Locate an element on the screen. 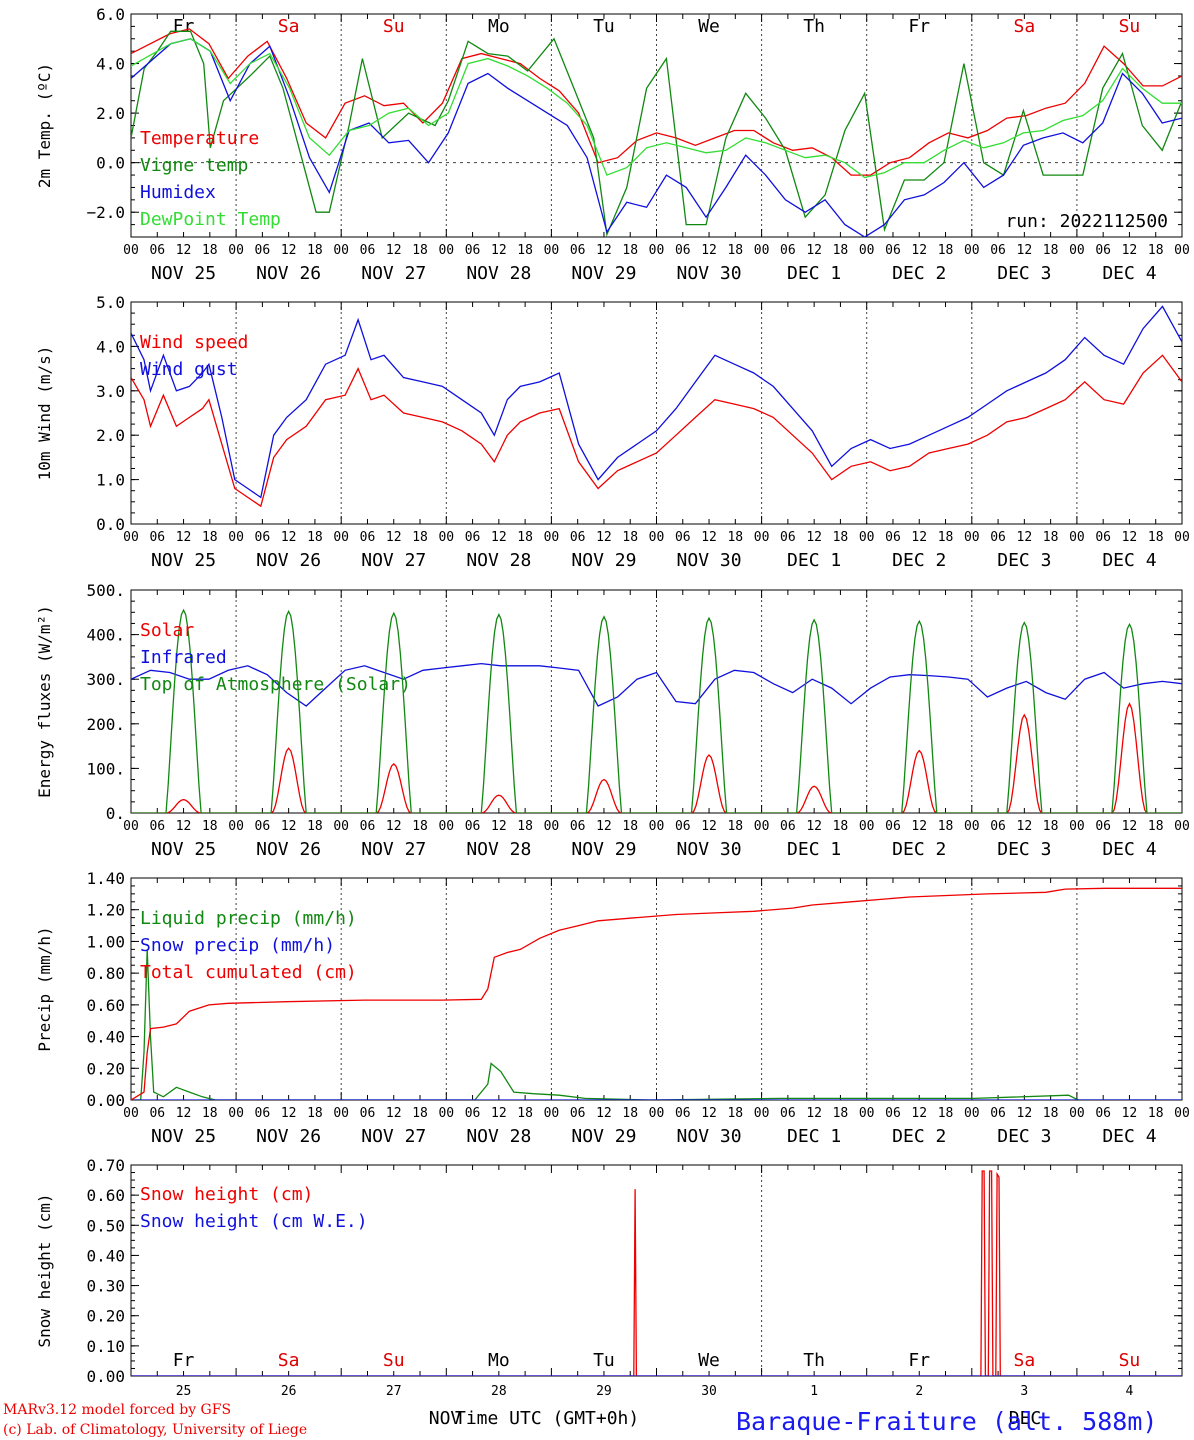 The height and width of the screenshot is (1440, 1194). y-tick-label: 100. is located at coordinates (105, 768).